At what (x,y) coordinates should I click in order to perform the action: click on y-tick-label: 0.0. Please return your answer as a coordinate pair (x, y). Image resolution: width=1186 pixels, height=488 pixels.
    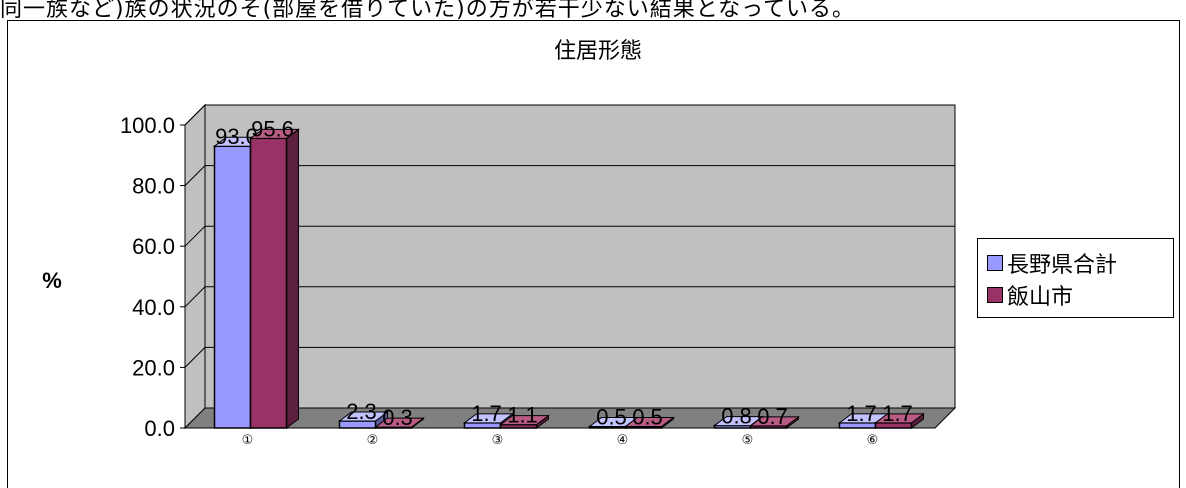
    Looking at the image, I should click on (159, 428).